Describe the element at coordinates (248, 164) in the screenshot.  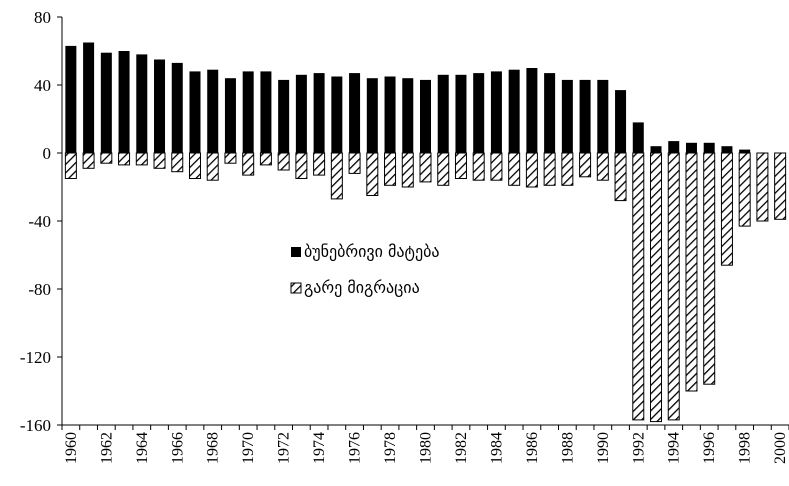
I see `bar-external-migration-1970` at that location.